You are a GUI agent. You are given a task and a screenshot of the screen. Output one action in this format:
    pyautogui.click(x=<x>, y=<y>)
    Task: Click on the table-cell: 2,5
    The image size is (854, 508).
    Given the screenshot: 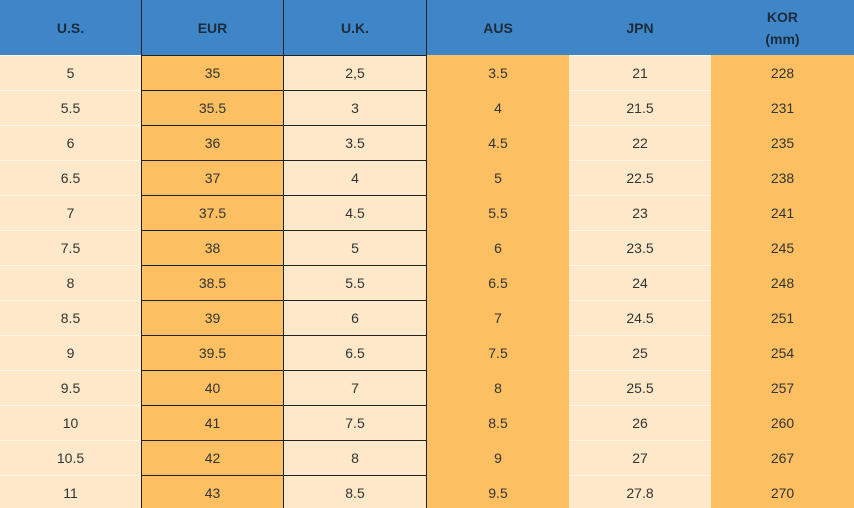 What is the action you would take?
    pyautogui.click(x=355, y=72)
    